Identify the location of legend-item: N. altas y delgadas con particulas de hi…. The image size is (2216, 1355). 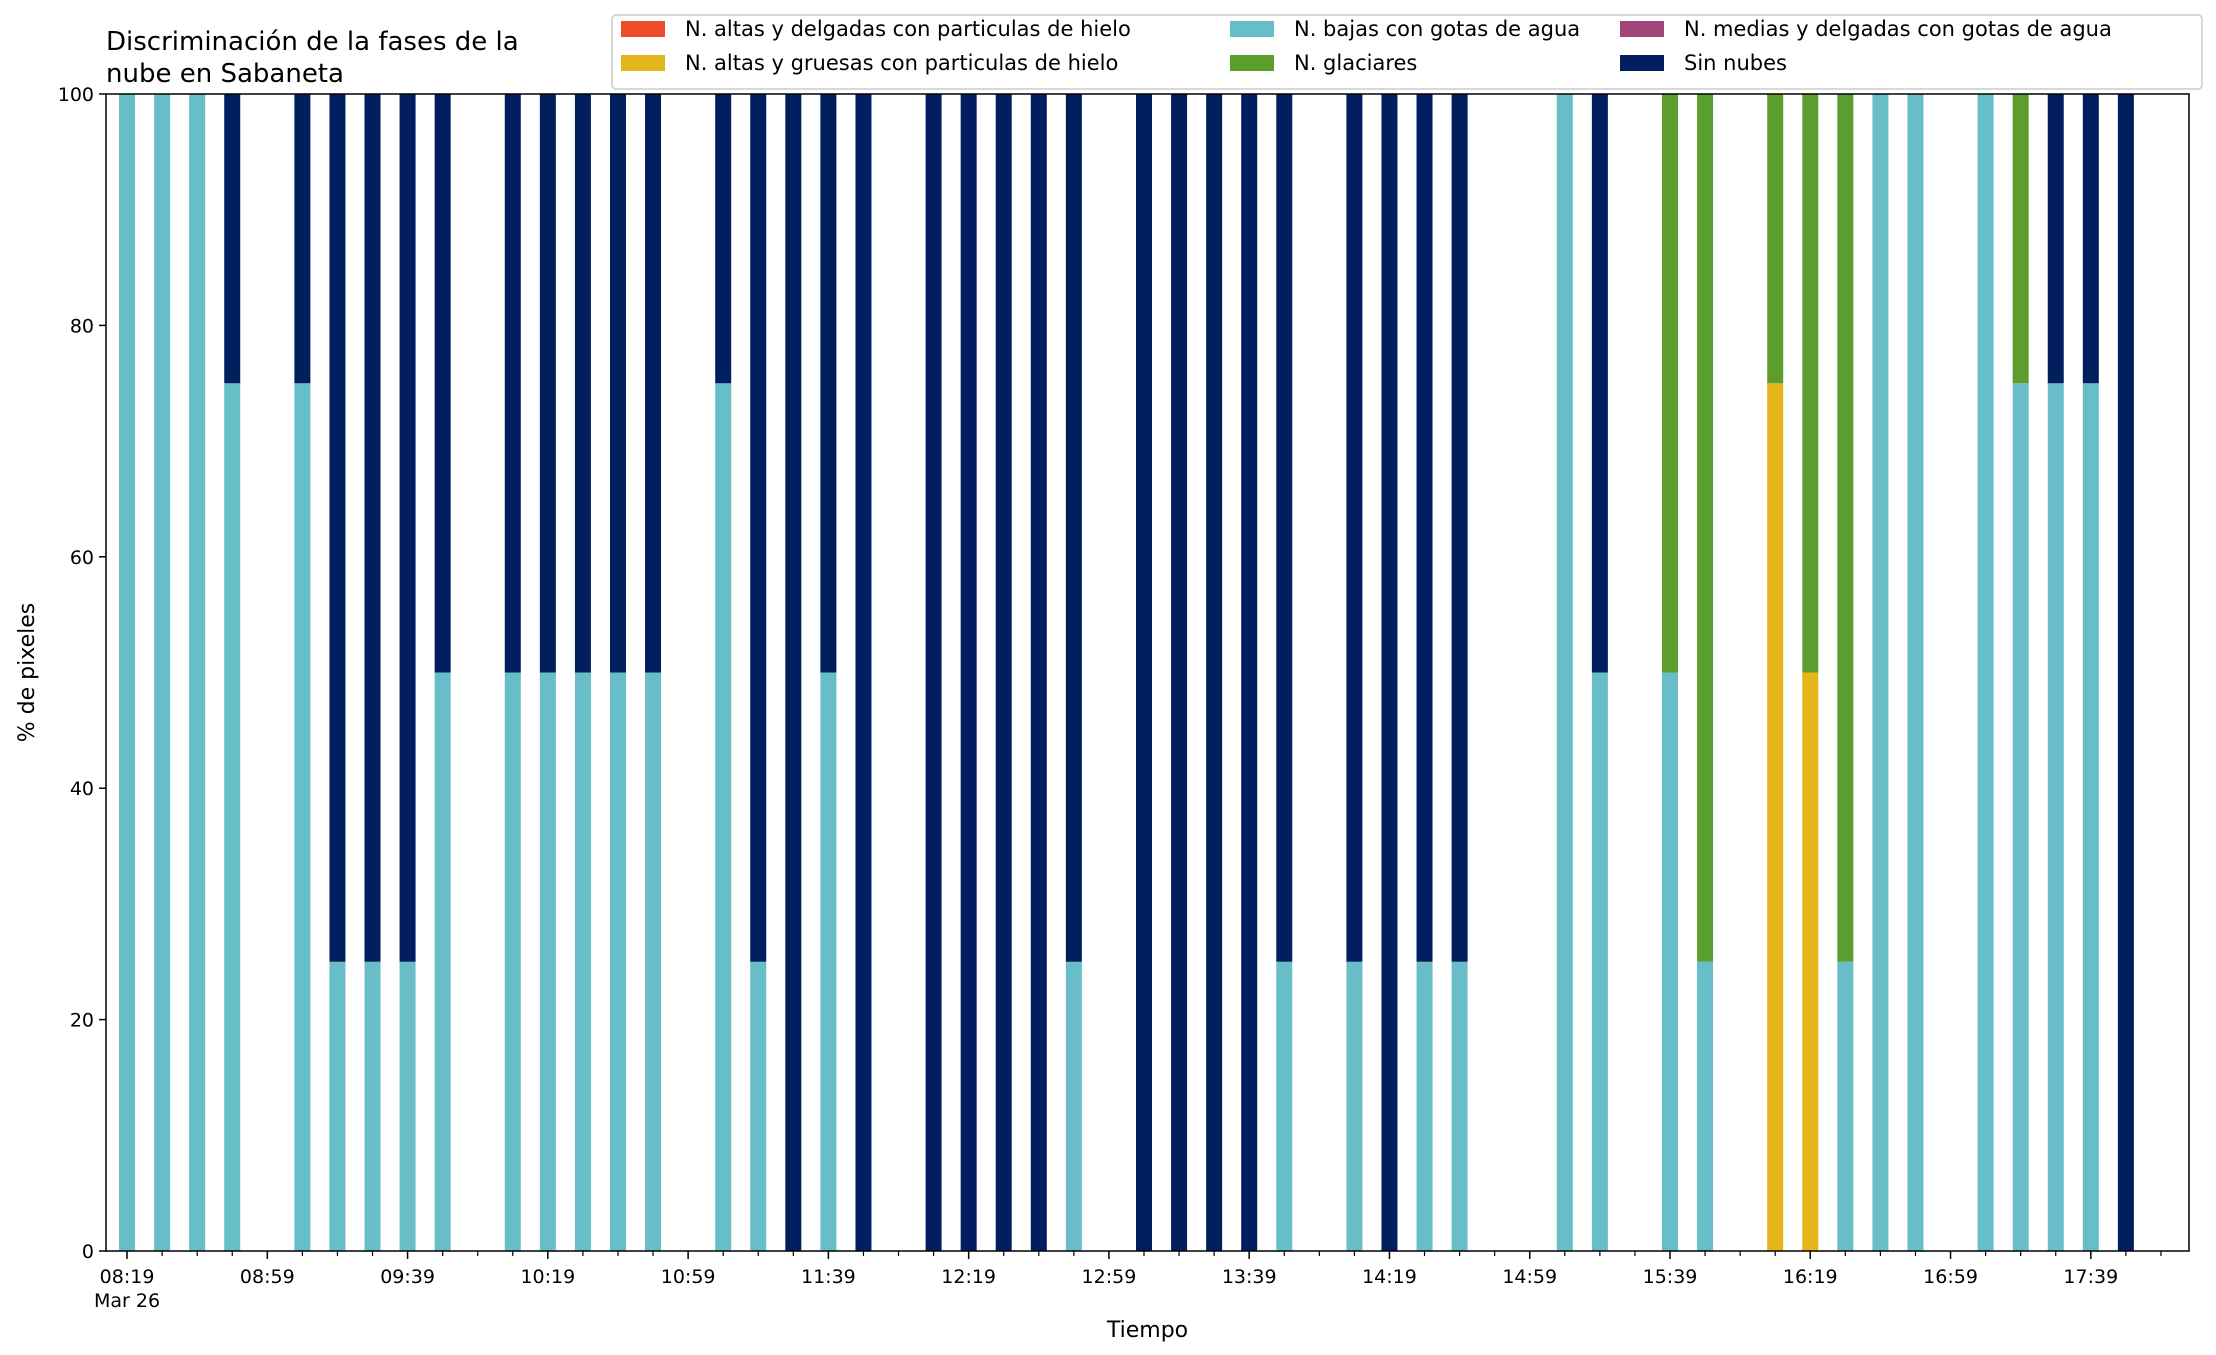
(876, 29).